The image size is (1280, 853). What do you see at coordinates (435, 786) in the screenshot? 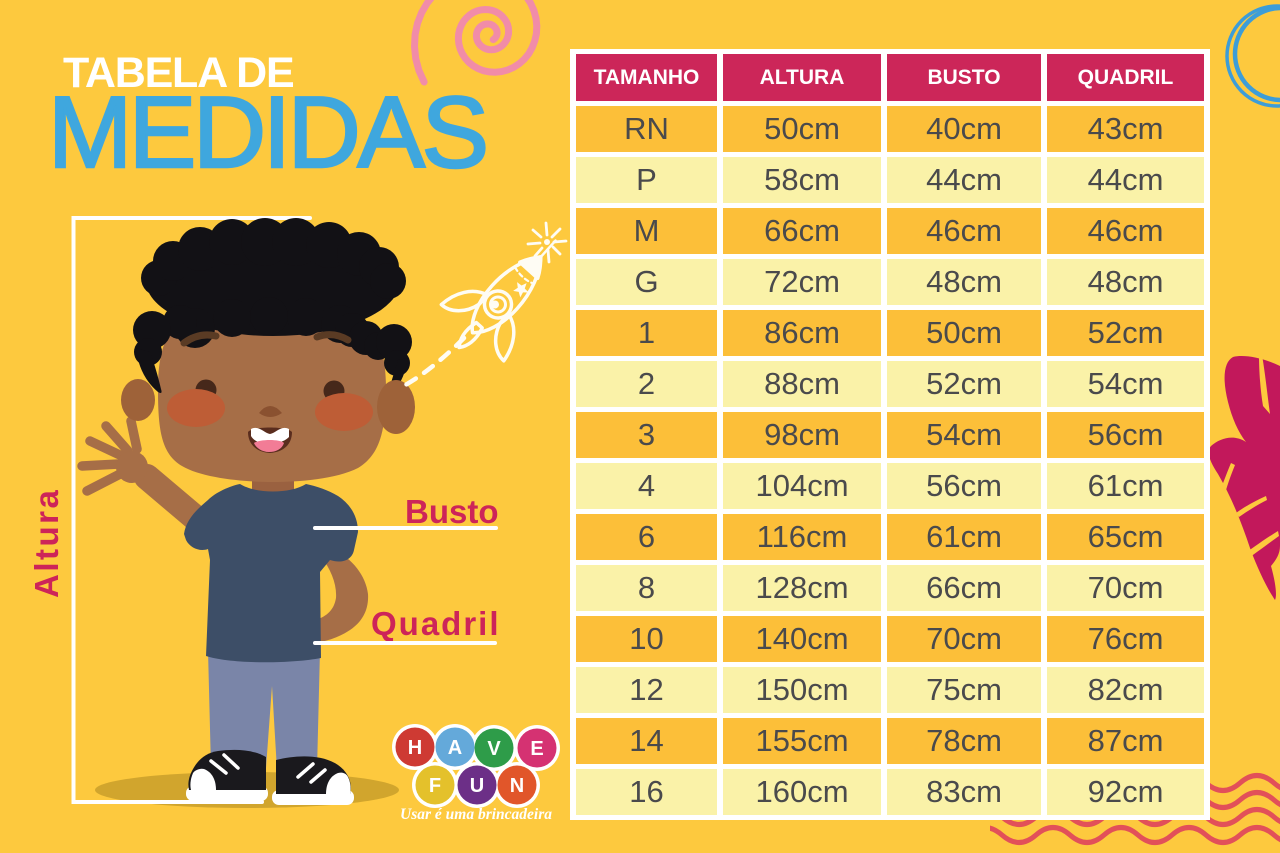
I see `svg-text: F` at bounding box center [435, 786].